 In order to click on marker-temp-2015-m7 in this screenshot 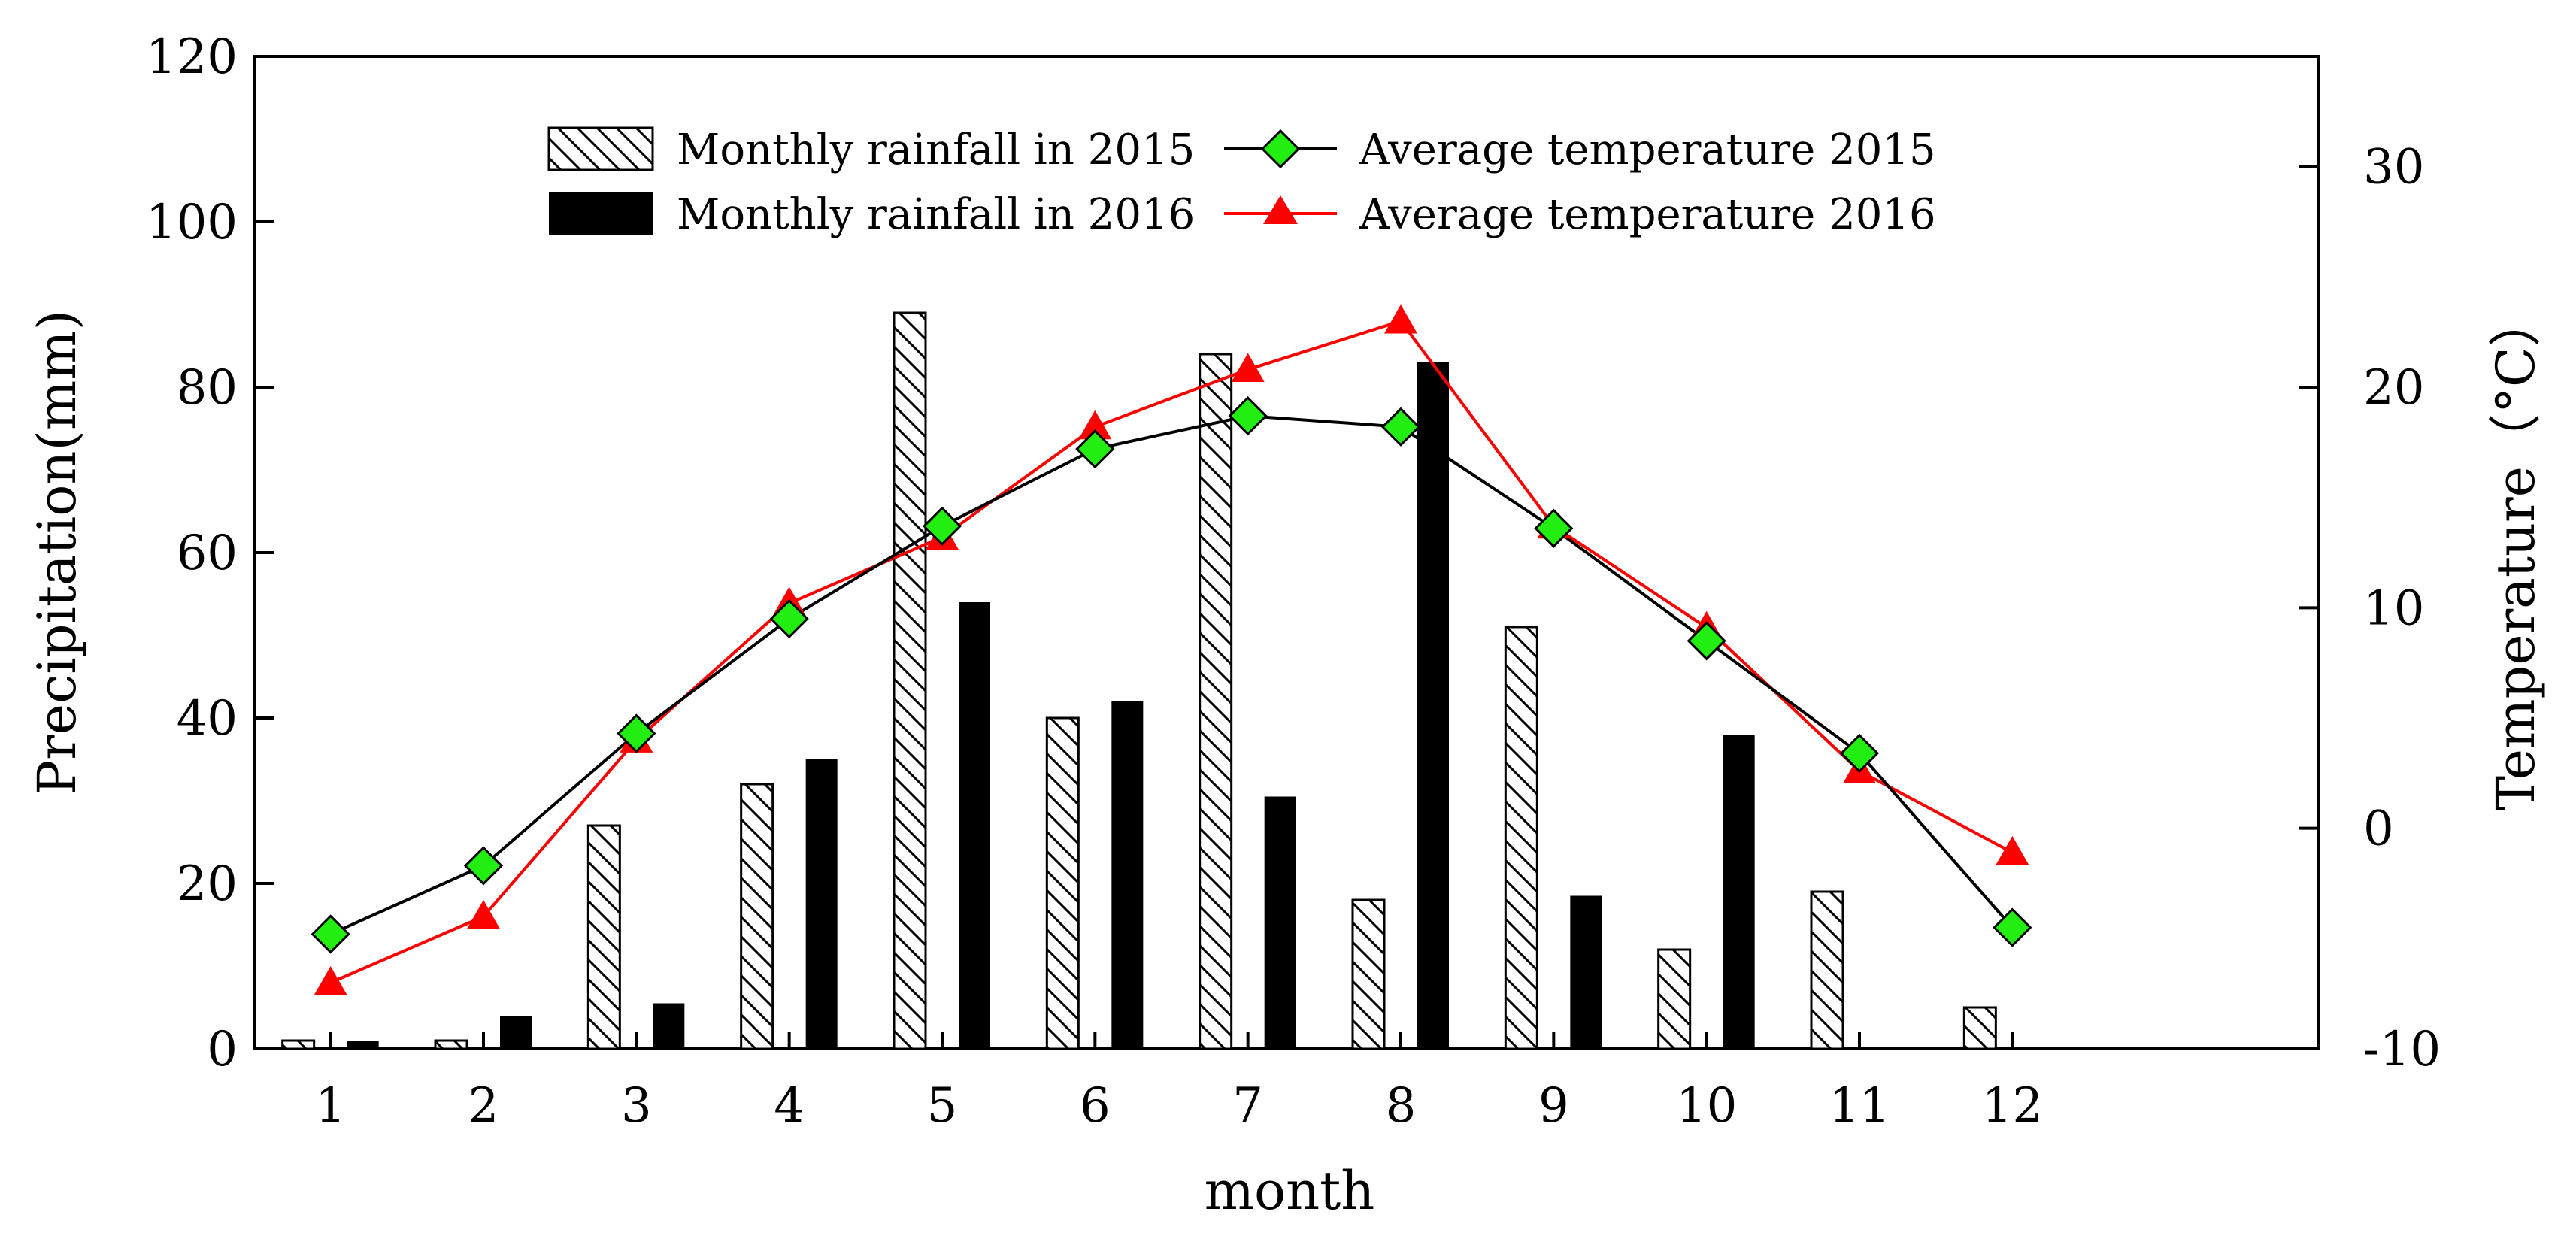, I will do `click(1248, 416)`.